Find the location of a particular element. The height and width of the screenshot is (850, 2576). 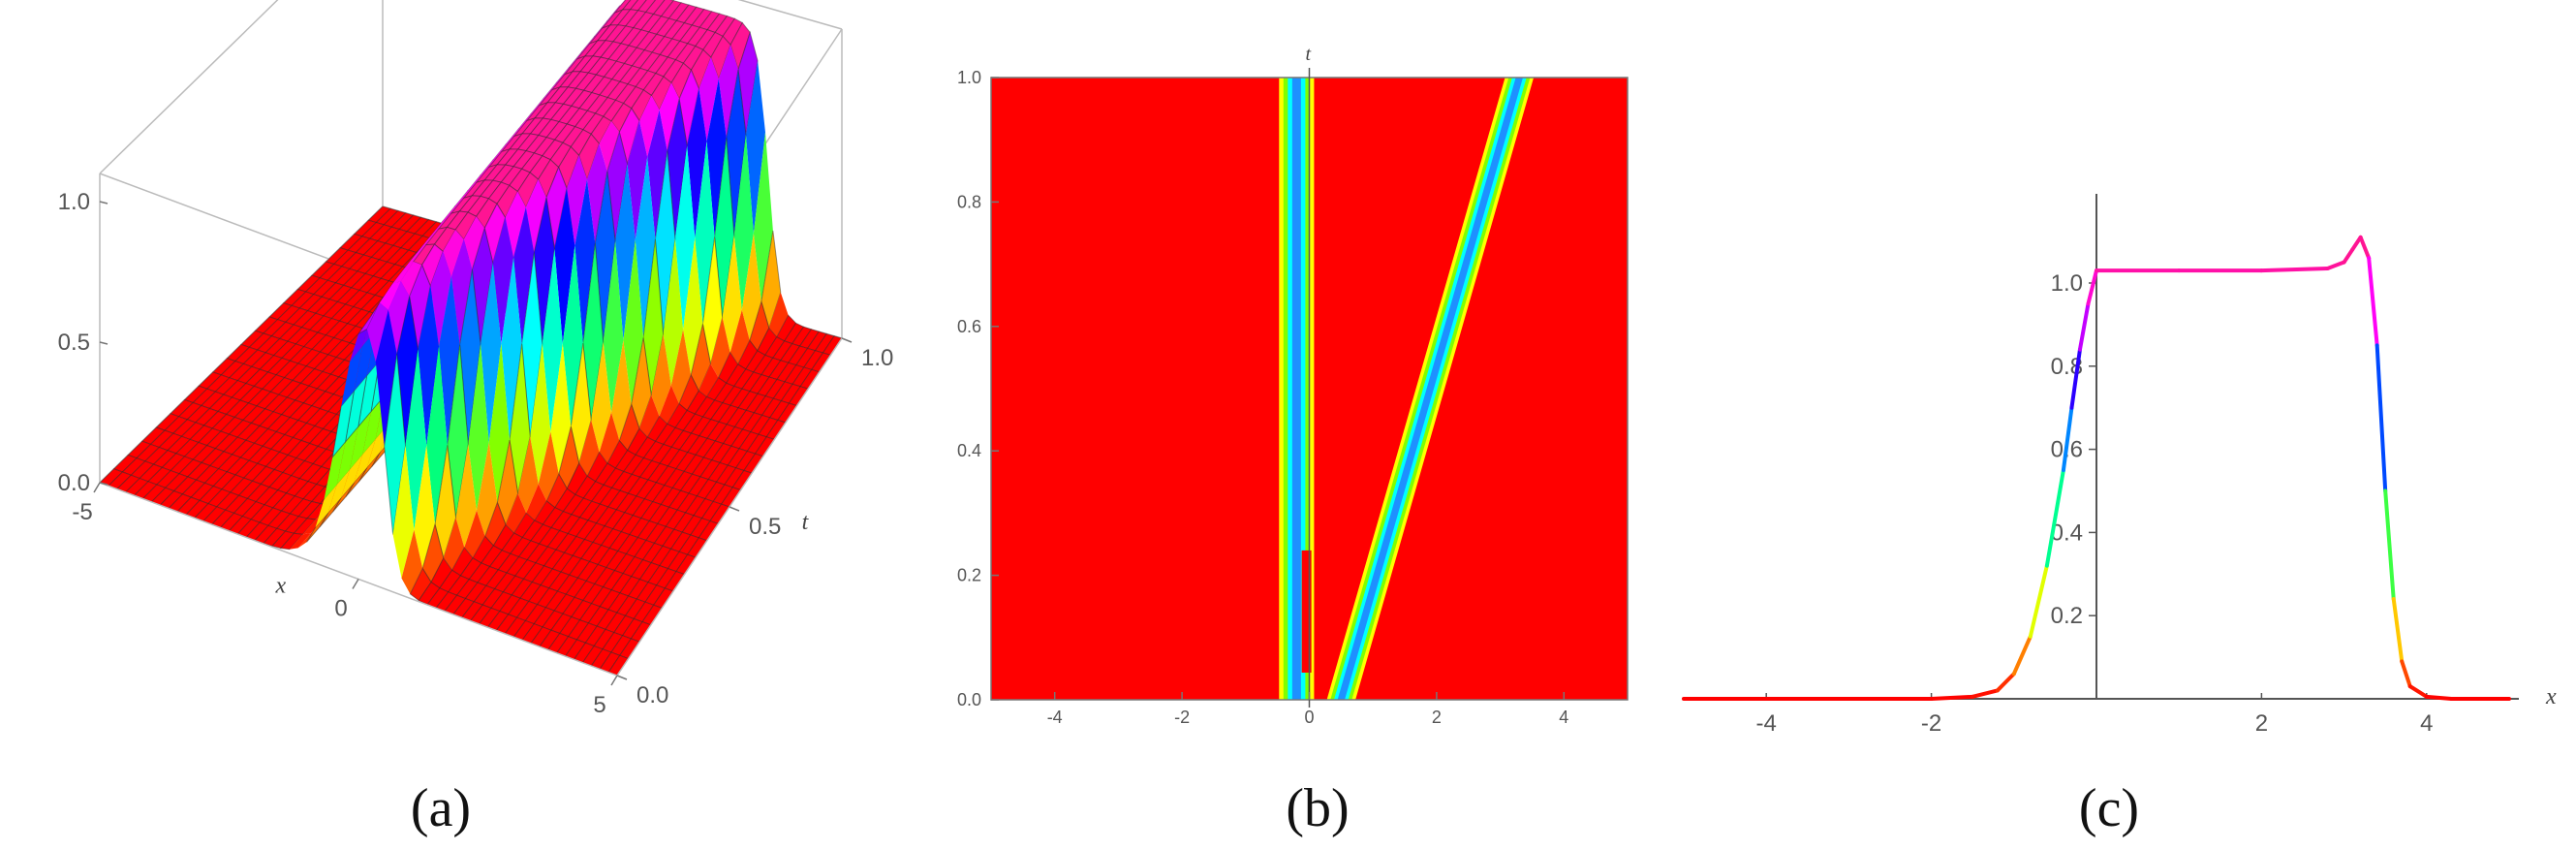

y-tick-label: 0.4 is located at coordinates (969, 450).